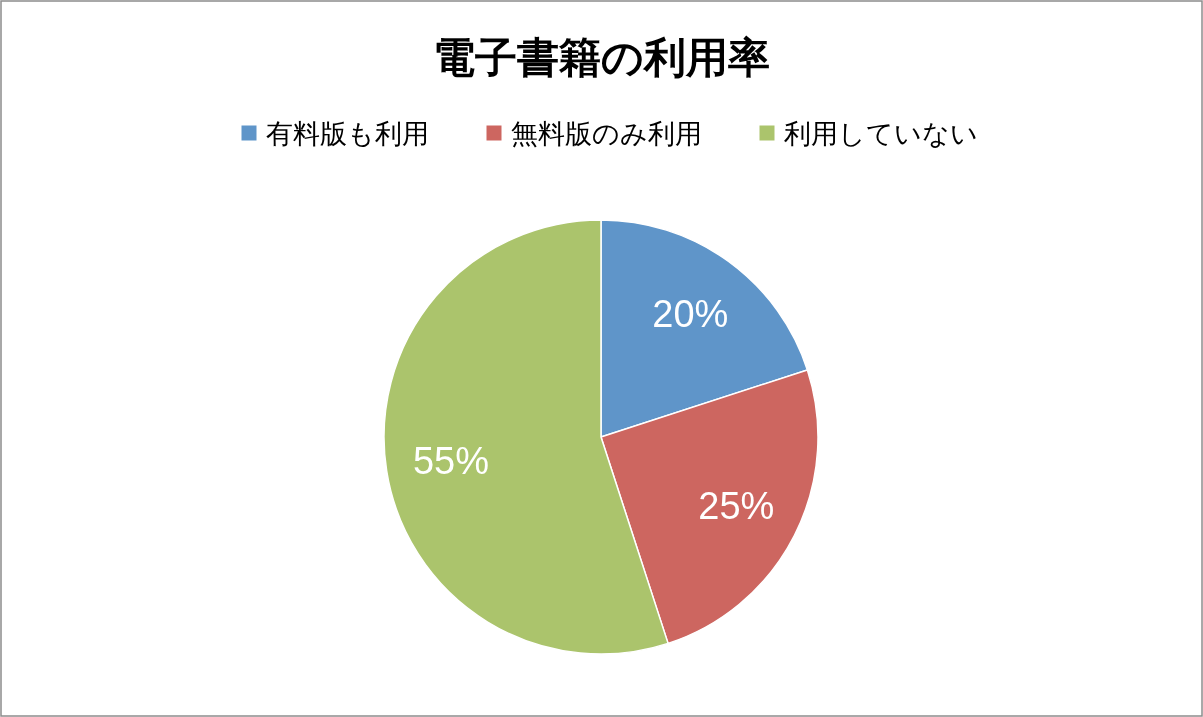 This screenshot has width=1203, height=717. I want to click on legend-label: 無料版のみ利用, so click(606, 134).